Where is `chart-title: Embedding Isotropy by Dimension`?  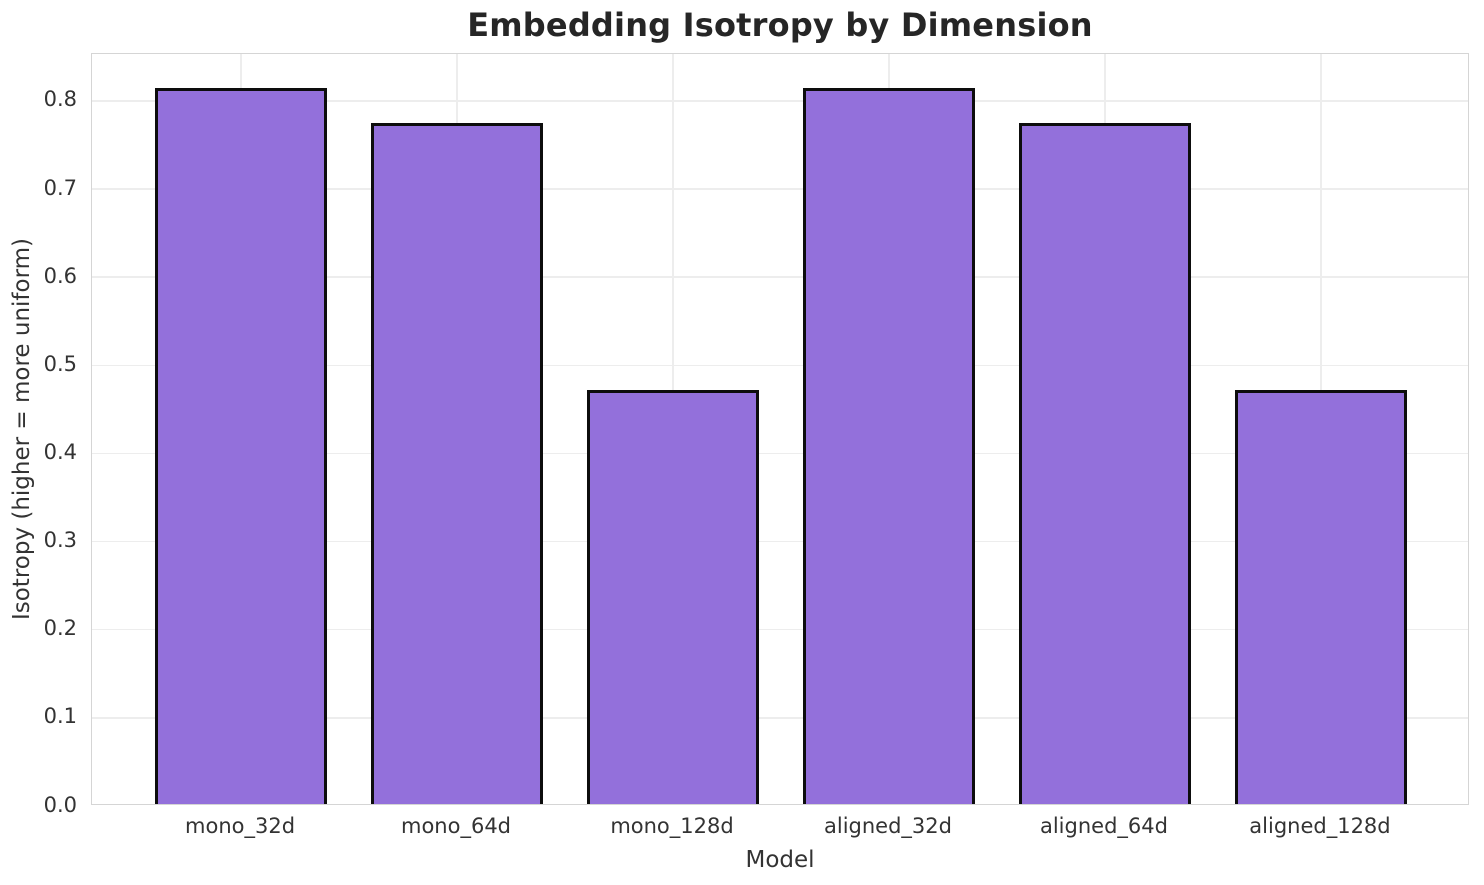
chart-title: Embedding Isotropy by Dimension is located at coordinates (780, 25).